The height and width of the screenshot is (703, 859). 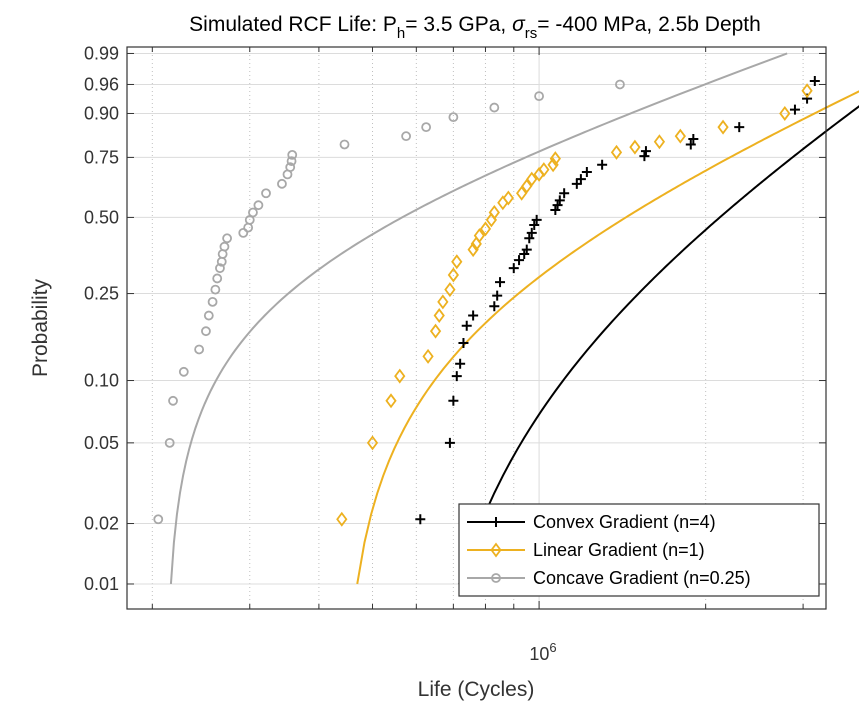 What do you see at coordinates (40, 327) in the screenshot?
I see `y-axis-label: Probability` at bounding box center [40, 327].